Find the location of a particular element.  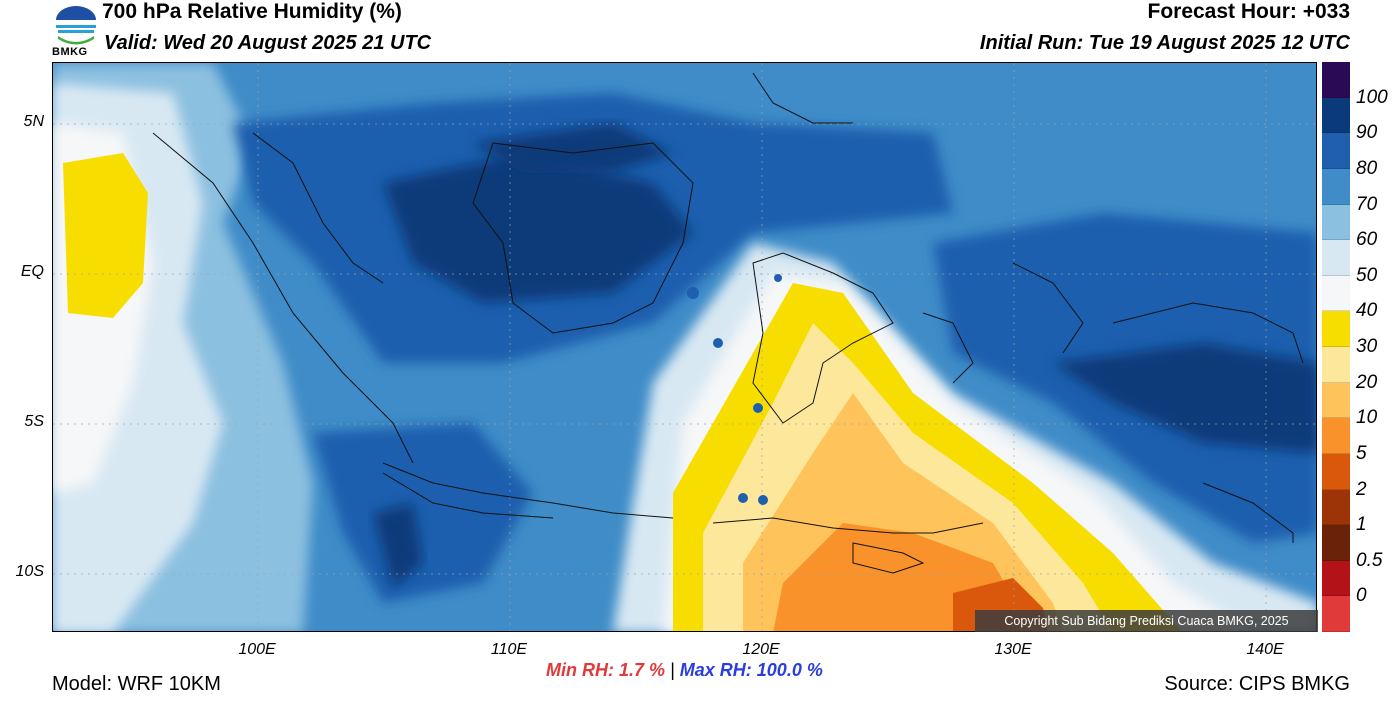

source-name: Source: CIPS BMKG is located at coordinates (1257, 684).